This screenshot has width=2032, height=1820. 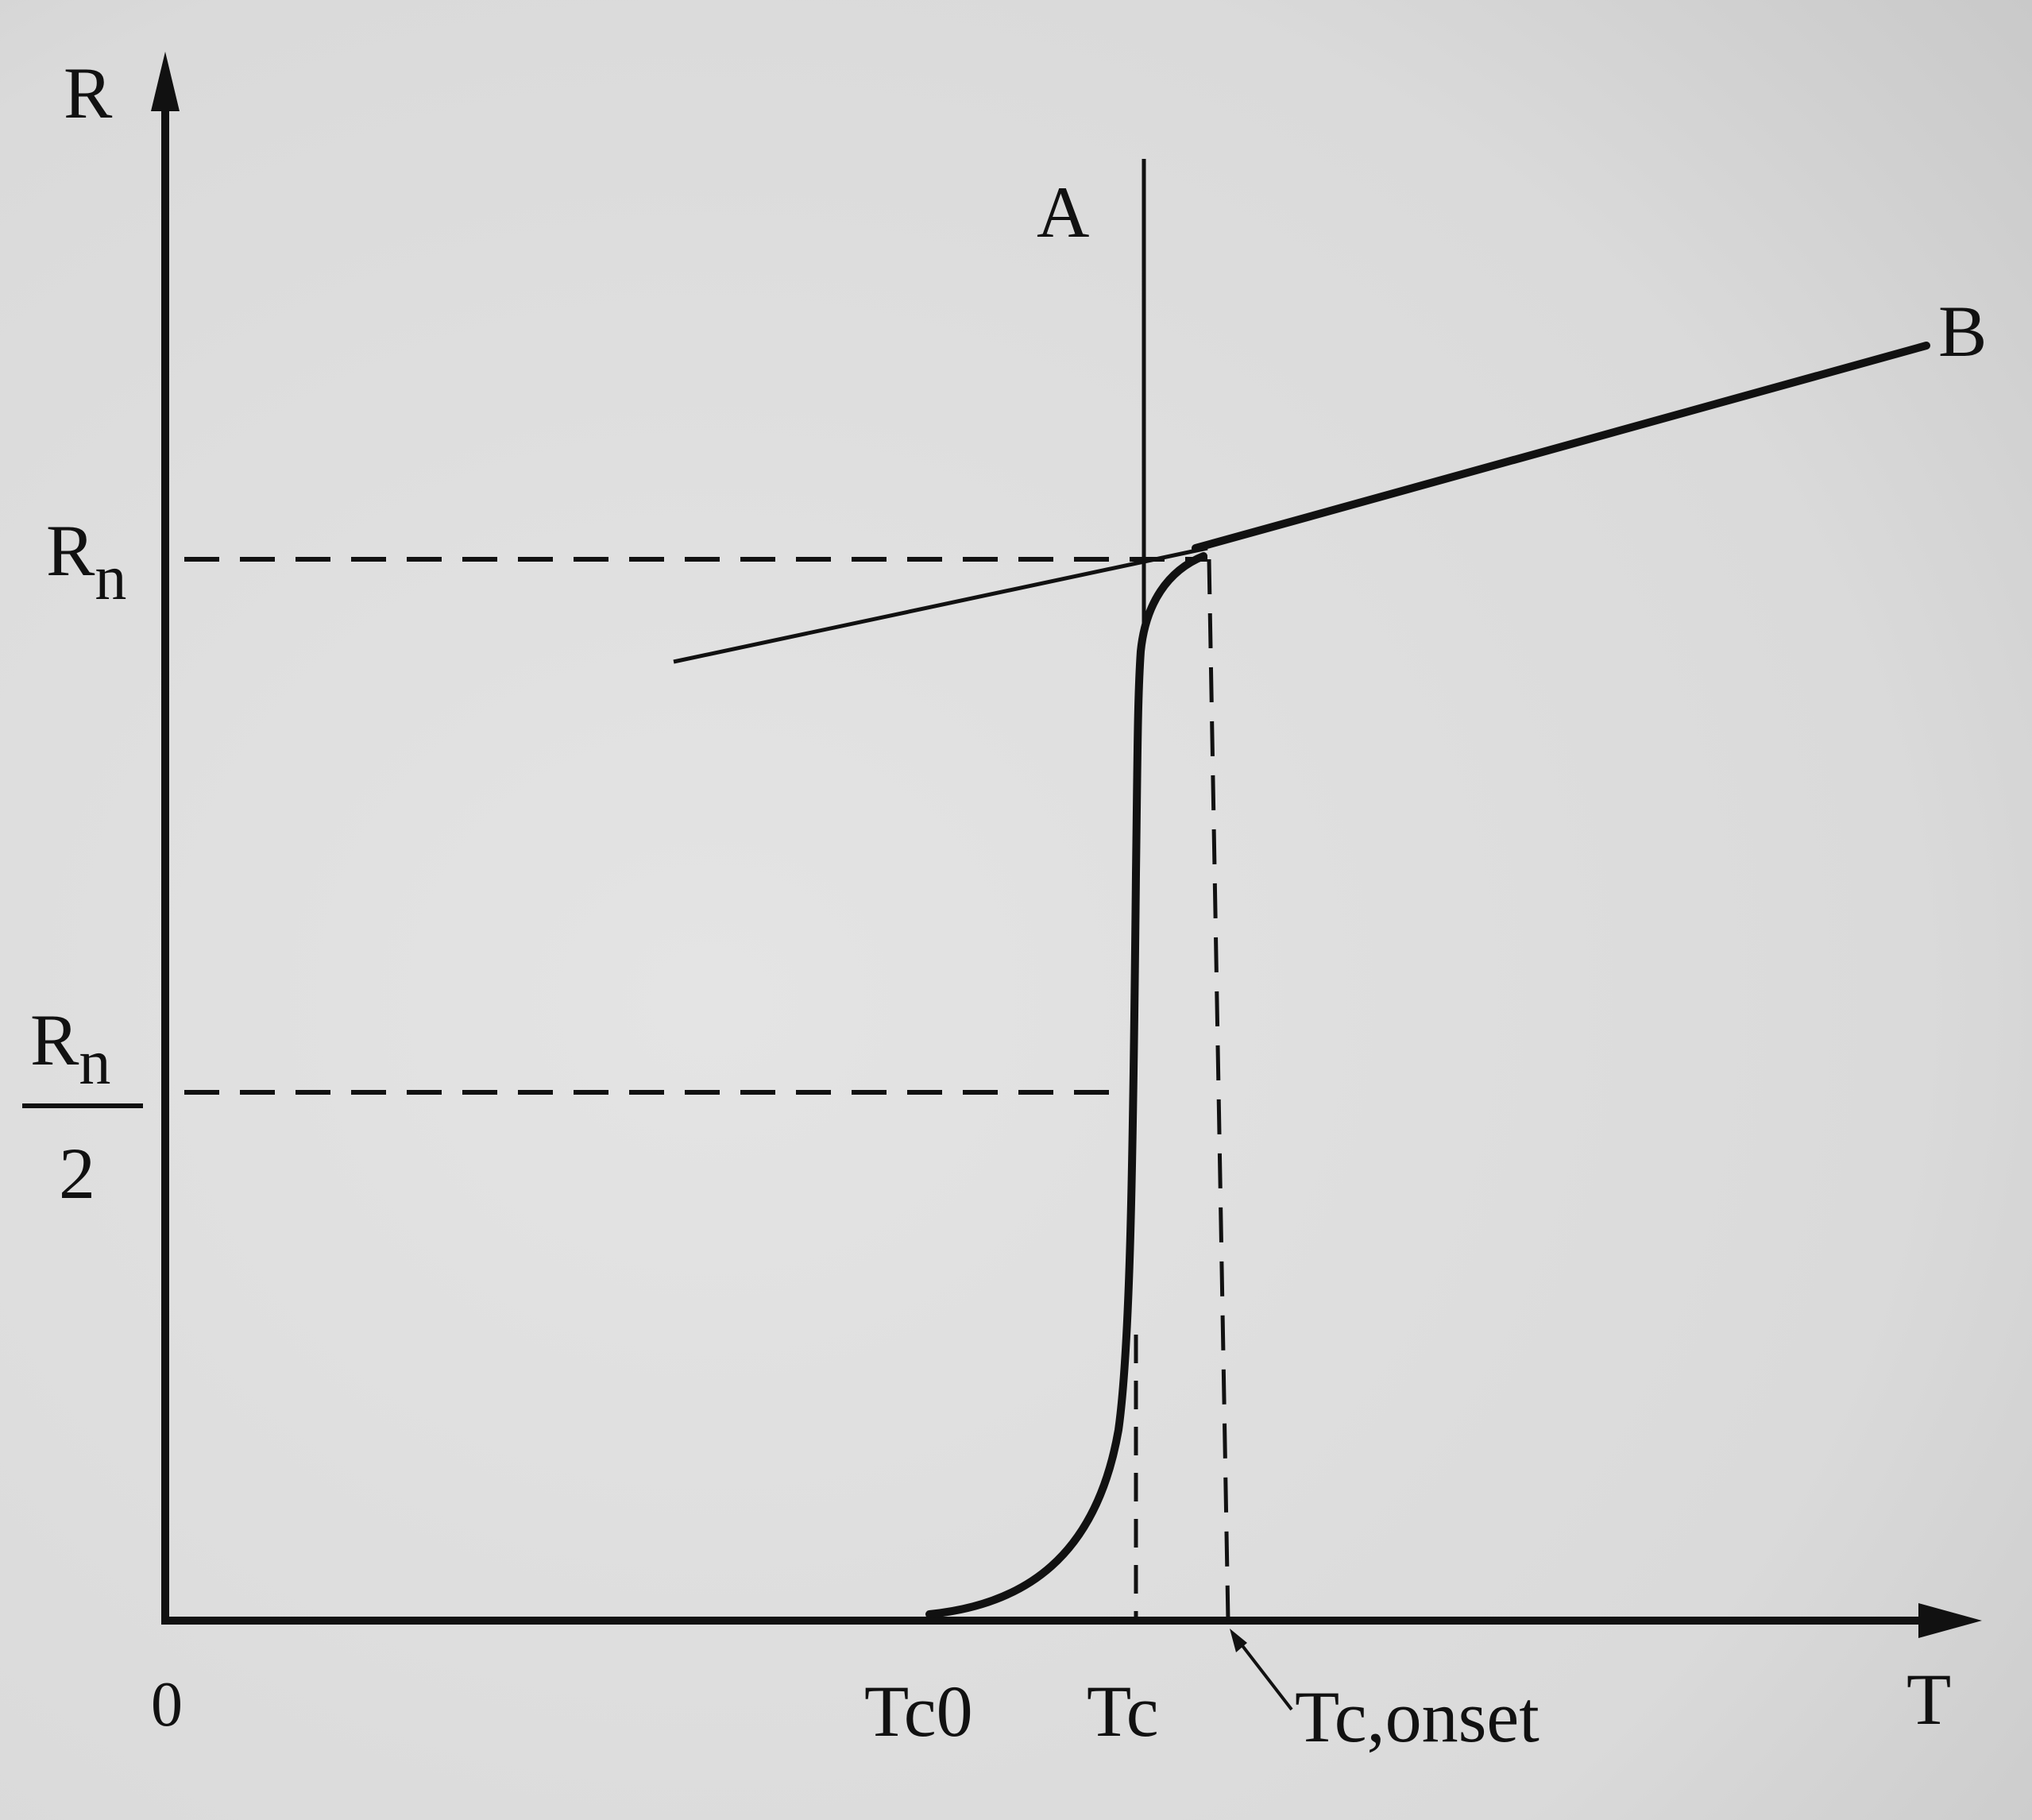 What do you see at coordinates (1066, 1085) in the screenshot?
I see `transition-curve` at bounding box center [1066, 1085].